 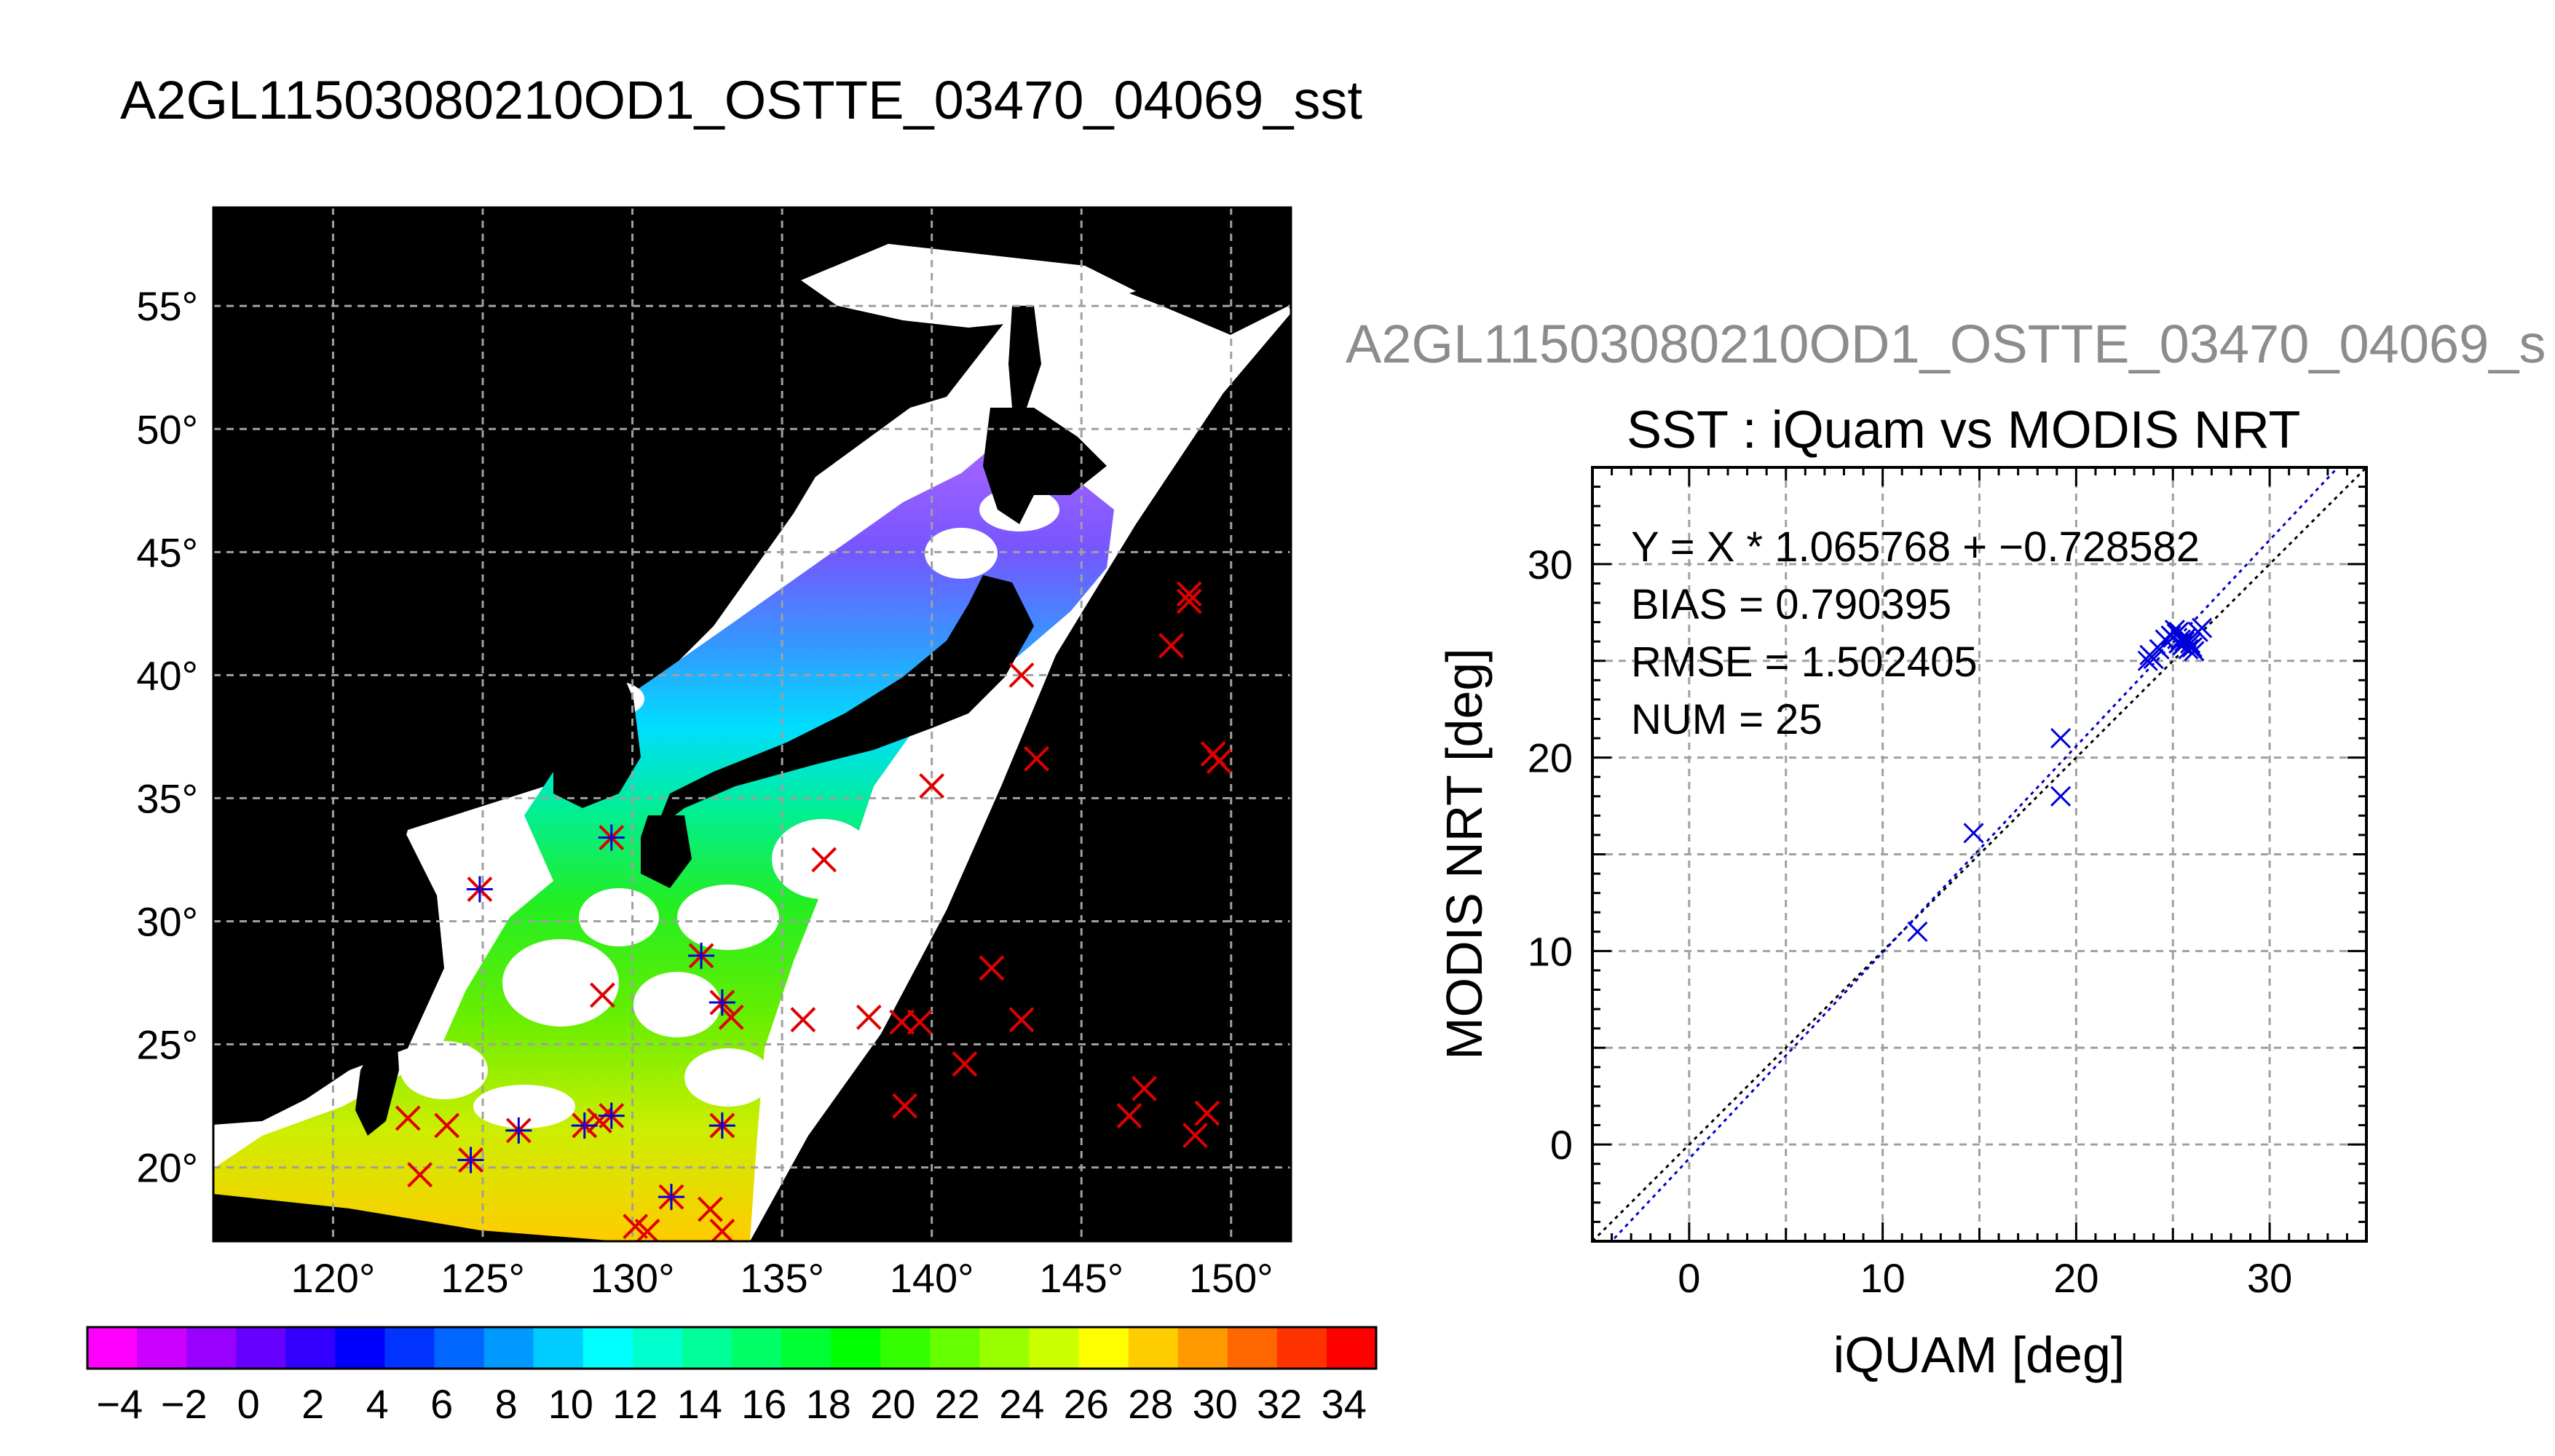 I want to click on colorbar-tick-label: −4, so click(x=119, y=1404).